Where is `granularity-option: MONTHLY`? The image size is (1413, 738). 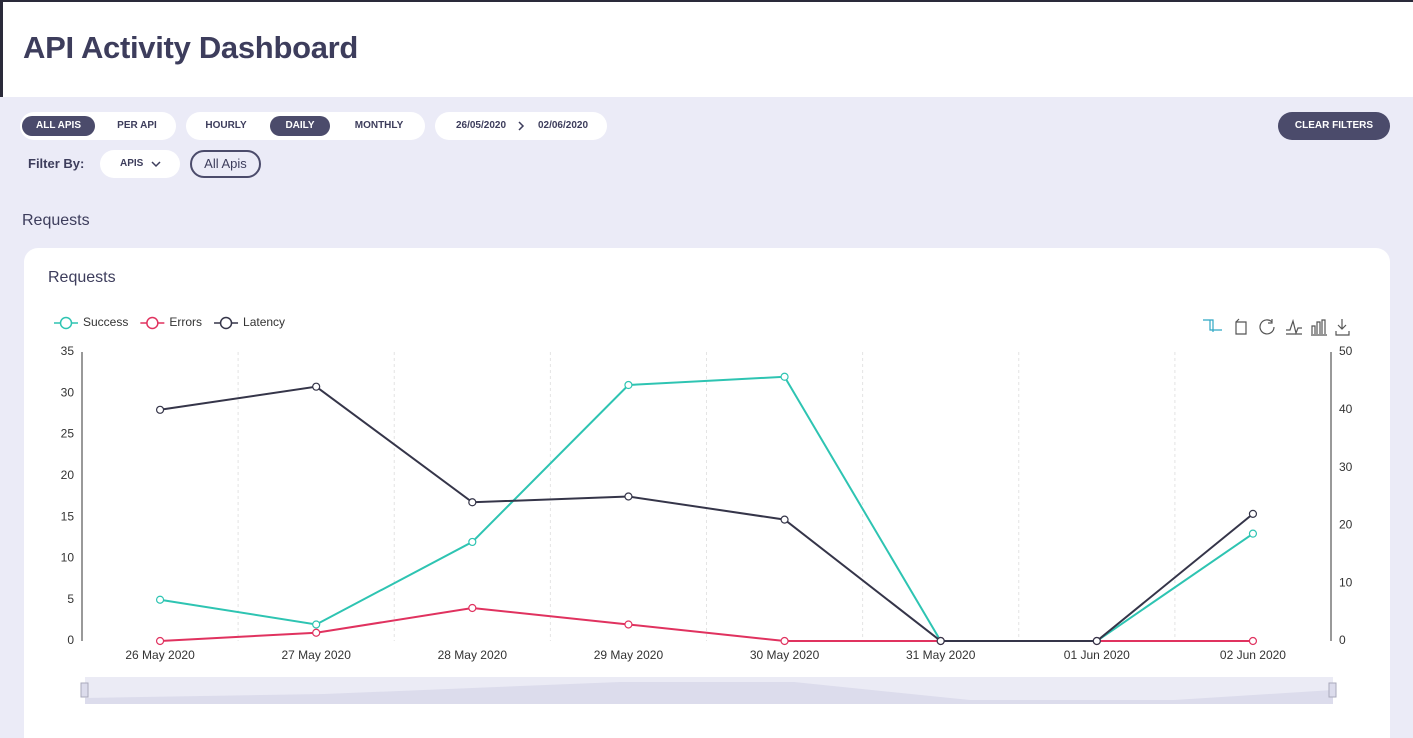 granularity-option: MONTHLY is located at coordinates (379, 125).